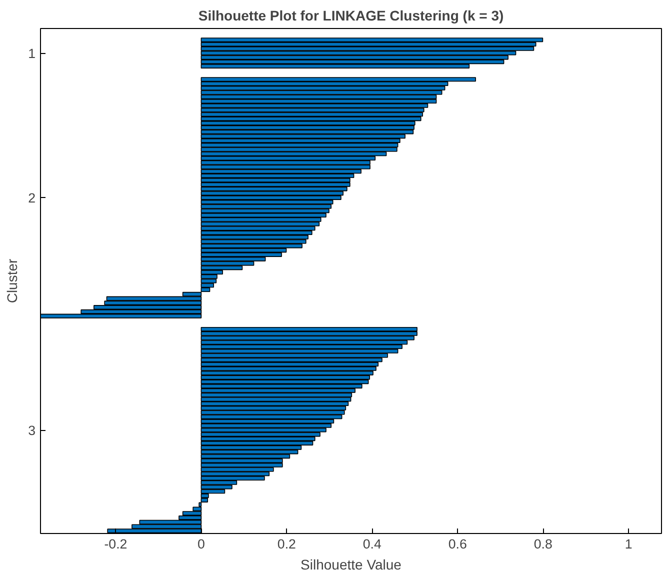 The image size is (666, 575). Describe the element at coordinates (351, 564) in the screenshot. I see `x-axis-title: Silhouette Value` at that location.